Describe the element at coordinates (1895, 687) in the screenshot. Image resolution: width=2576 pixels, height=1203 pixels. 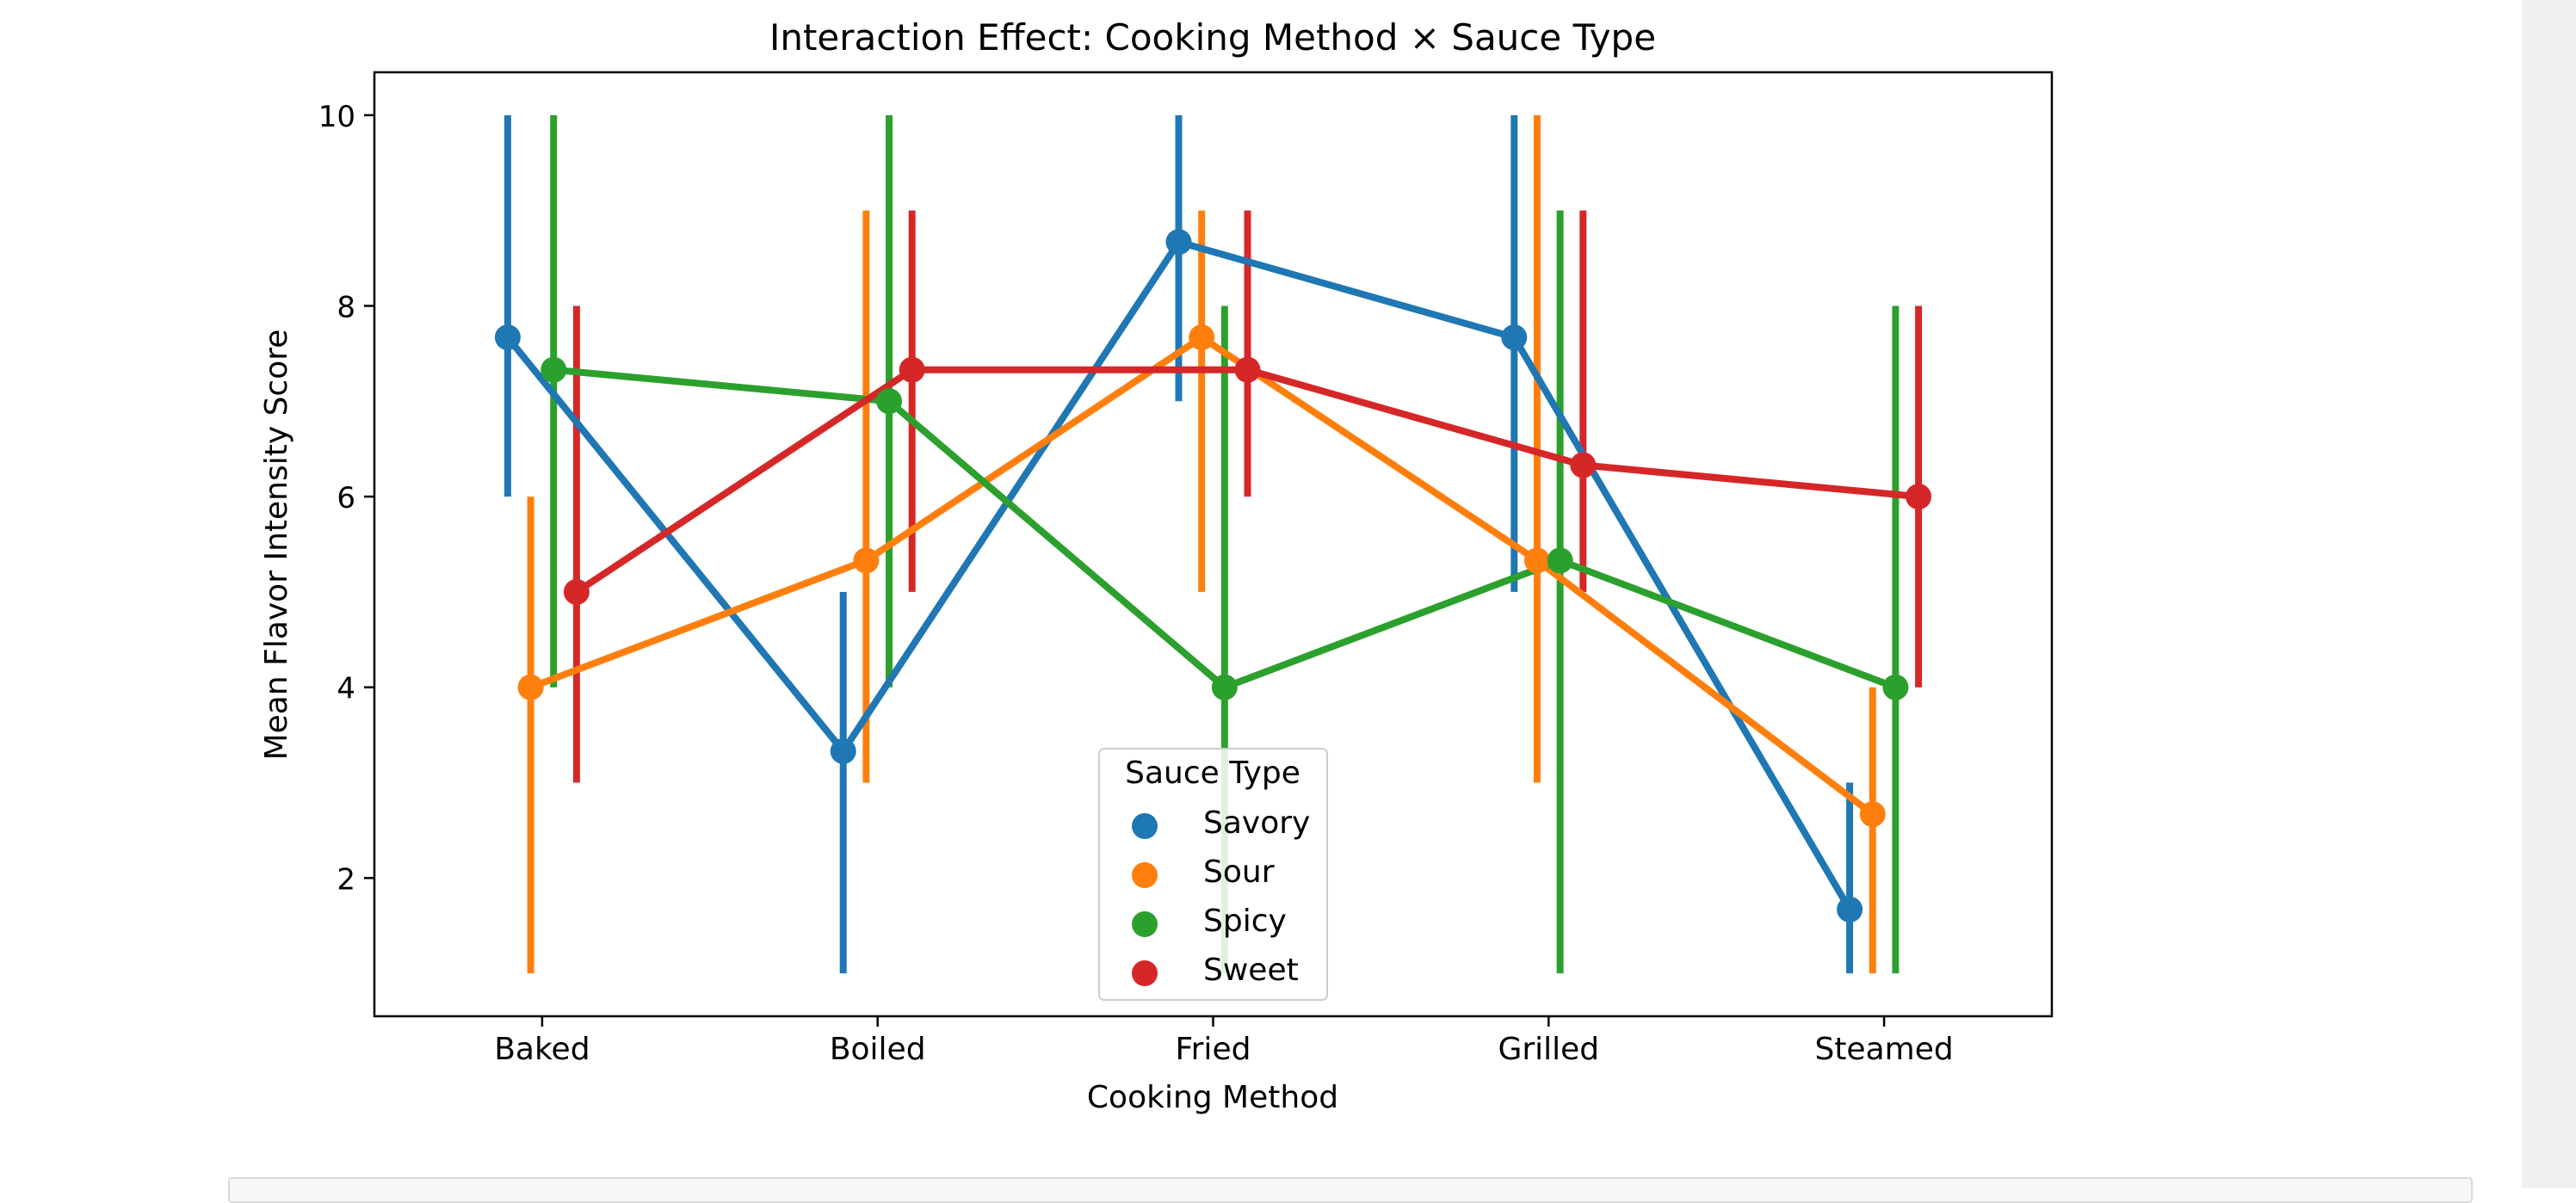
I see `point-spicy-steamed` at that location.